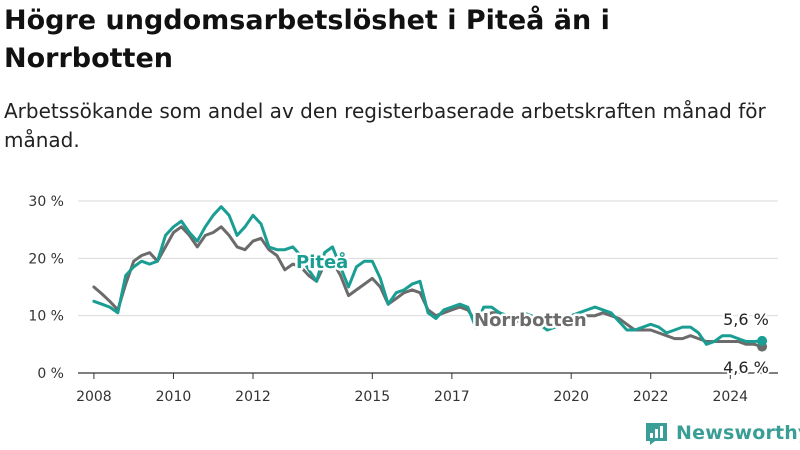 Image resolution: width=800 pixels, height=450 pixels. What do you see at coordinates (253, 397) in the screenshot?
I see `x-tick-label: 2012` at bounding box center [253, 397].